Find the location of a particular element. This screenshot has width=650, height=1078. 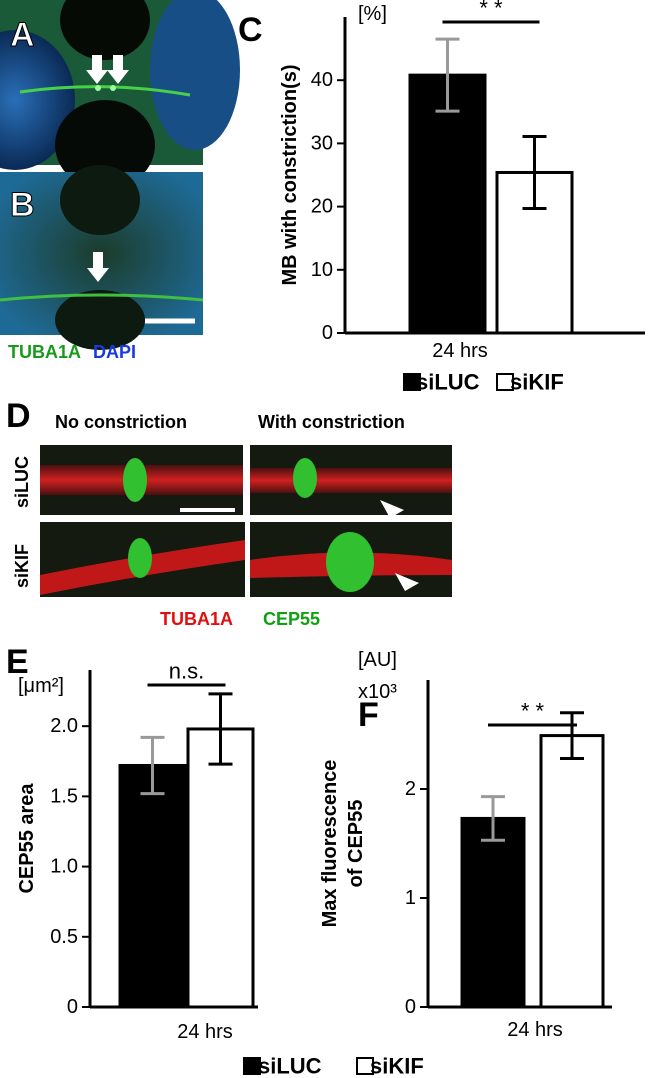

y-tick-label: 1 is located at coordinates (410, 898).